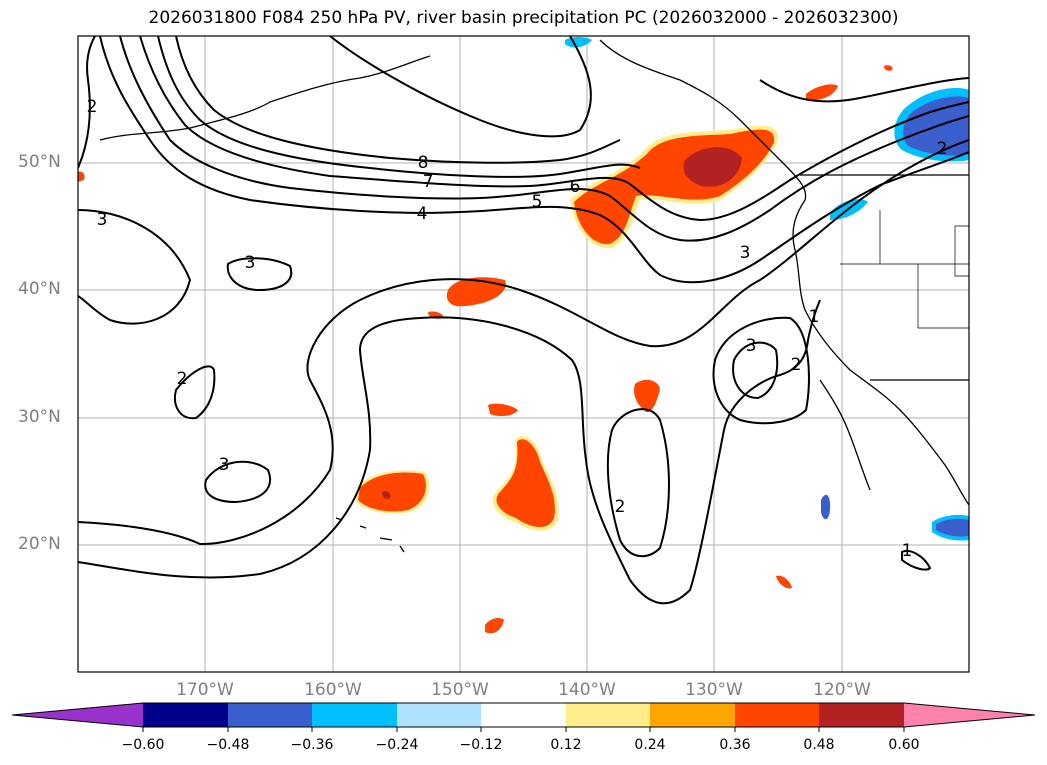 The height and width of the screenshot is (765, 1047). I want to click on pos-region-ne-small, so click(888, 68).